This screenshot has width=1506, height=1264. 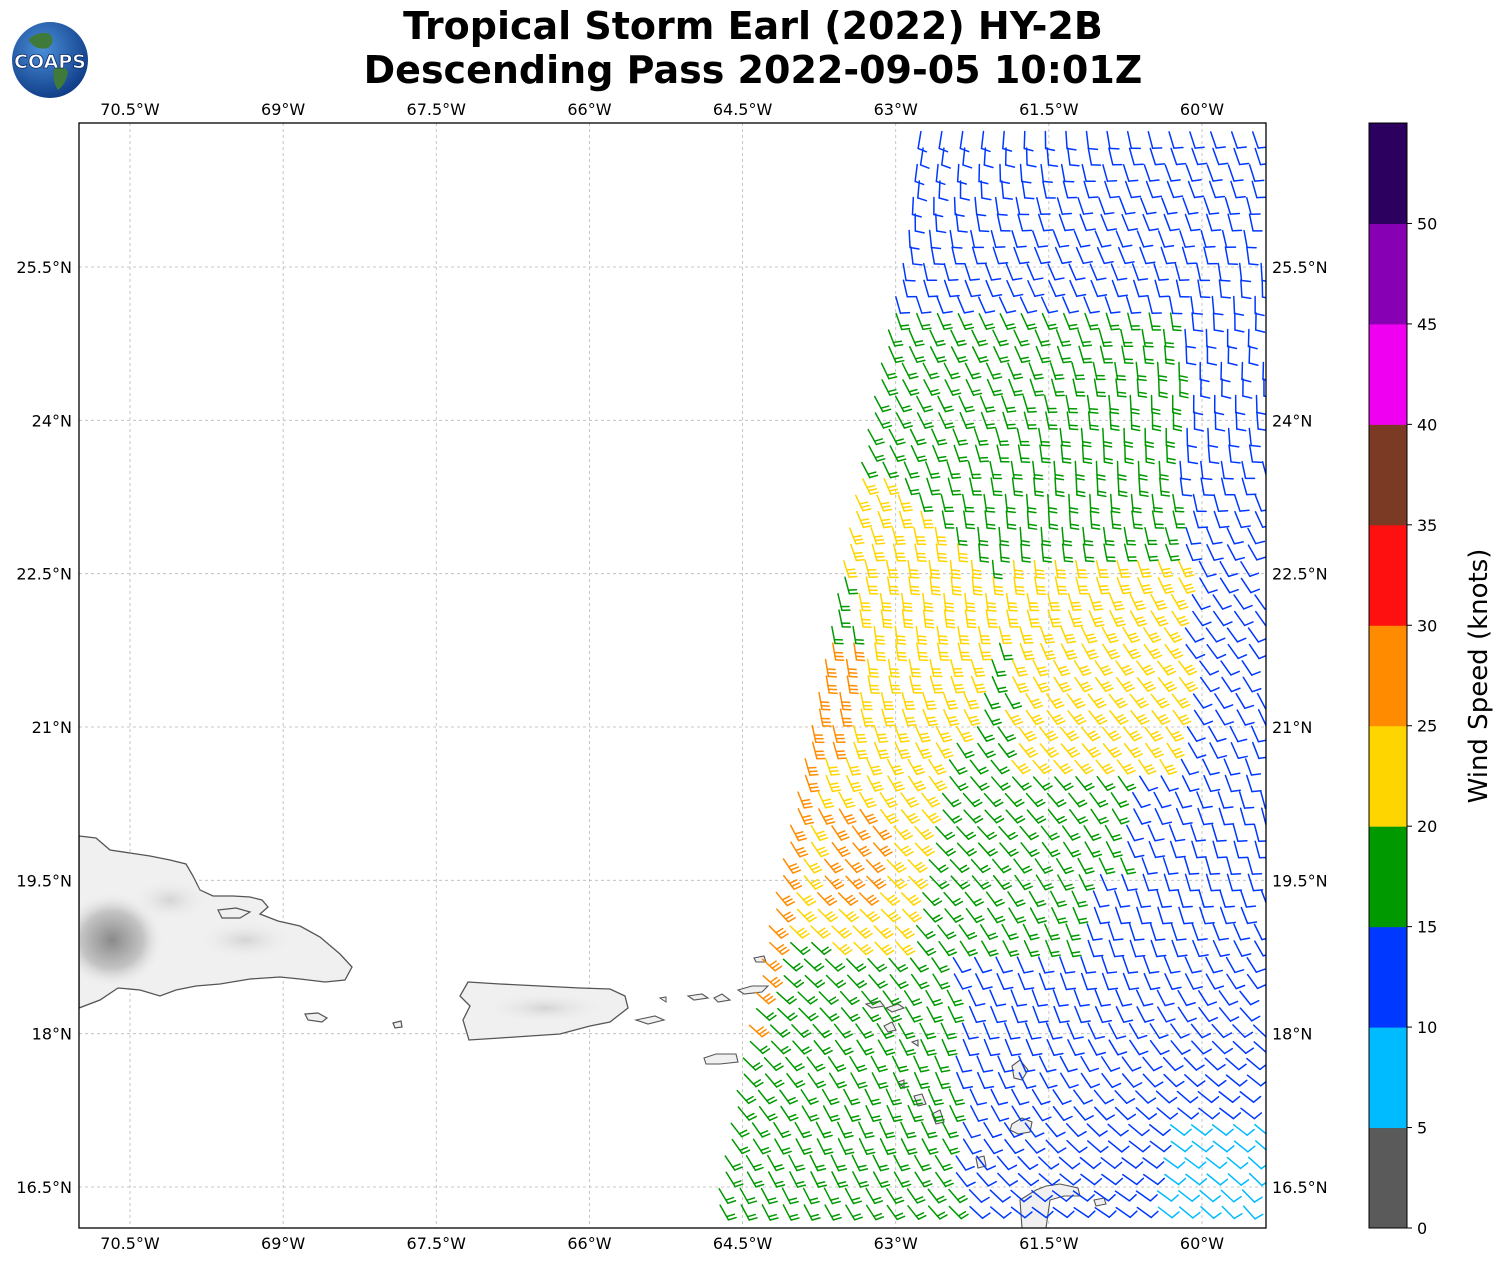 What do you see at coordinates (1427, 223) in the screenshot?
I see `colorbar-tick-label: 50` at bounding box center [1427, 223].